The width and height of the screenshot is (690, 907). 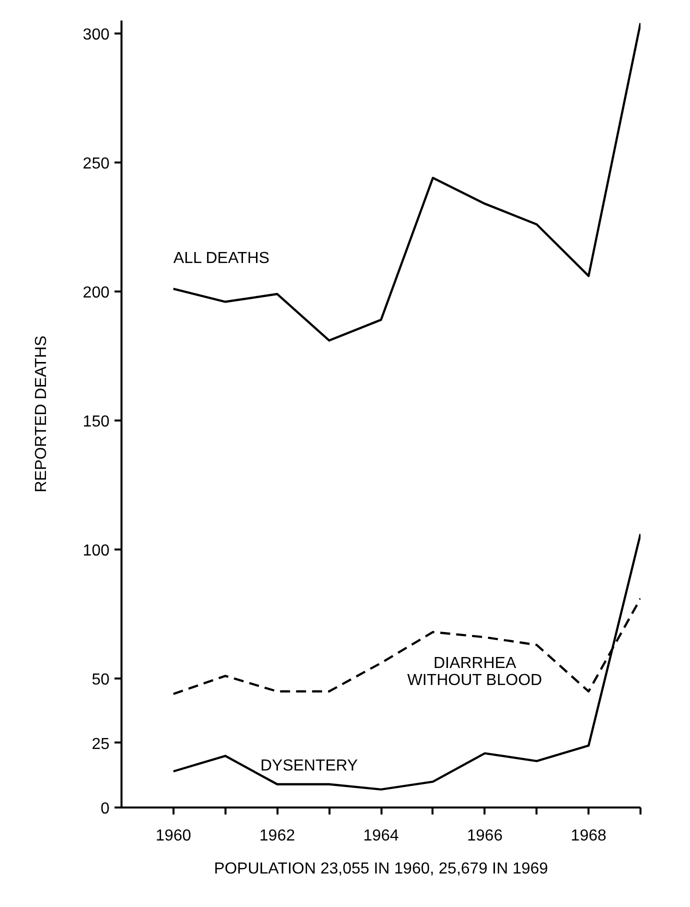 What do you see at coordinates (381, 869) in the screenshot?
I see `text: POPULATION 23,055 IN 1960, 25,679 IN 1969` at bounding box center [381, 869].